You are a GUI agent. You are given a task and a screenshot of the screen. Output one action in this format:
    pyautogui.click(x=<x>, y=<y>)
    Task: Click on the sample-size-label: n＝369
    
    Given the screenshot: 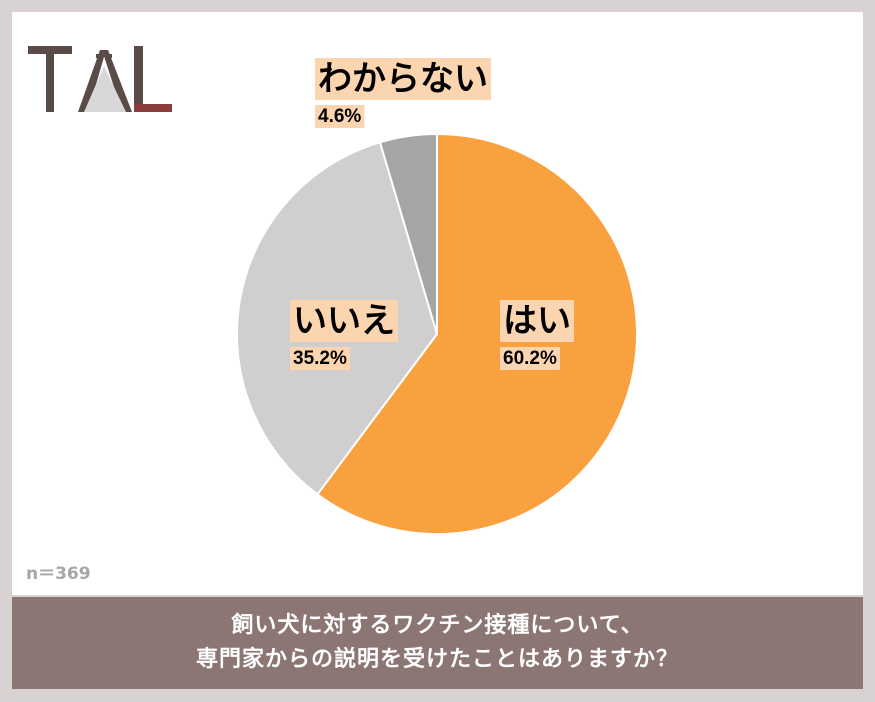 What is the action you would take?
    pyautogui.click(x=58, y=574)
    